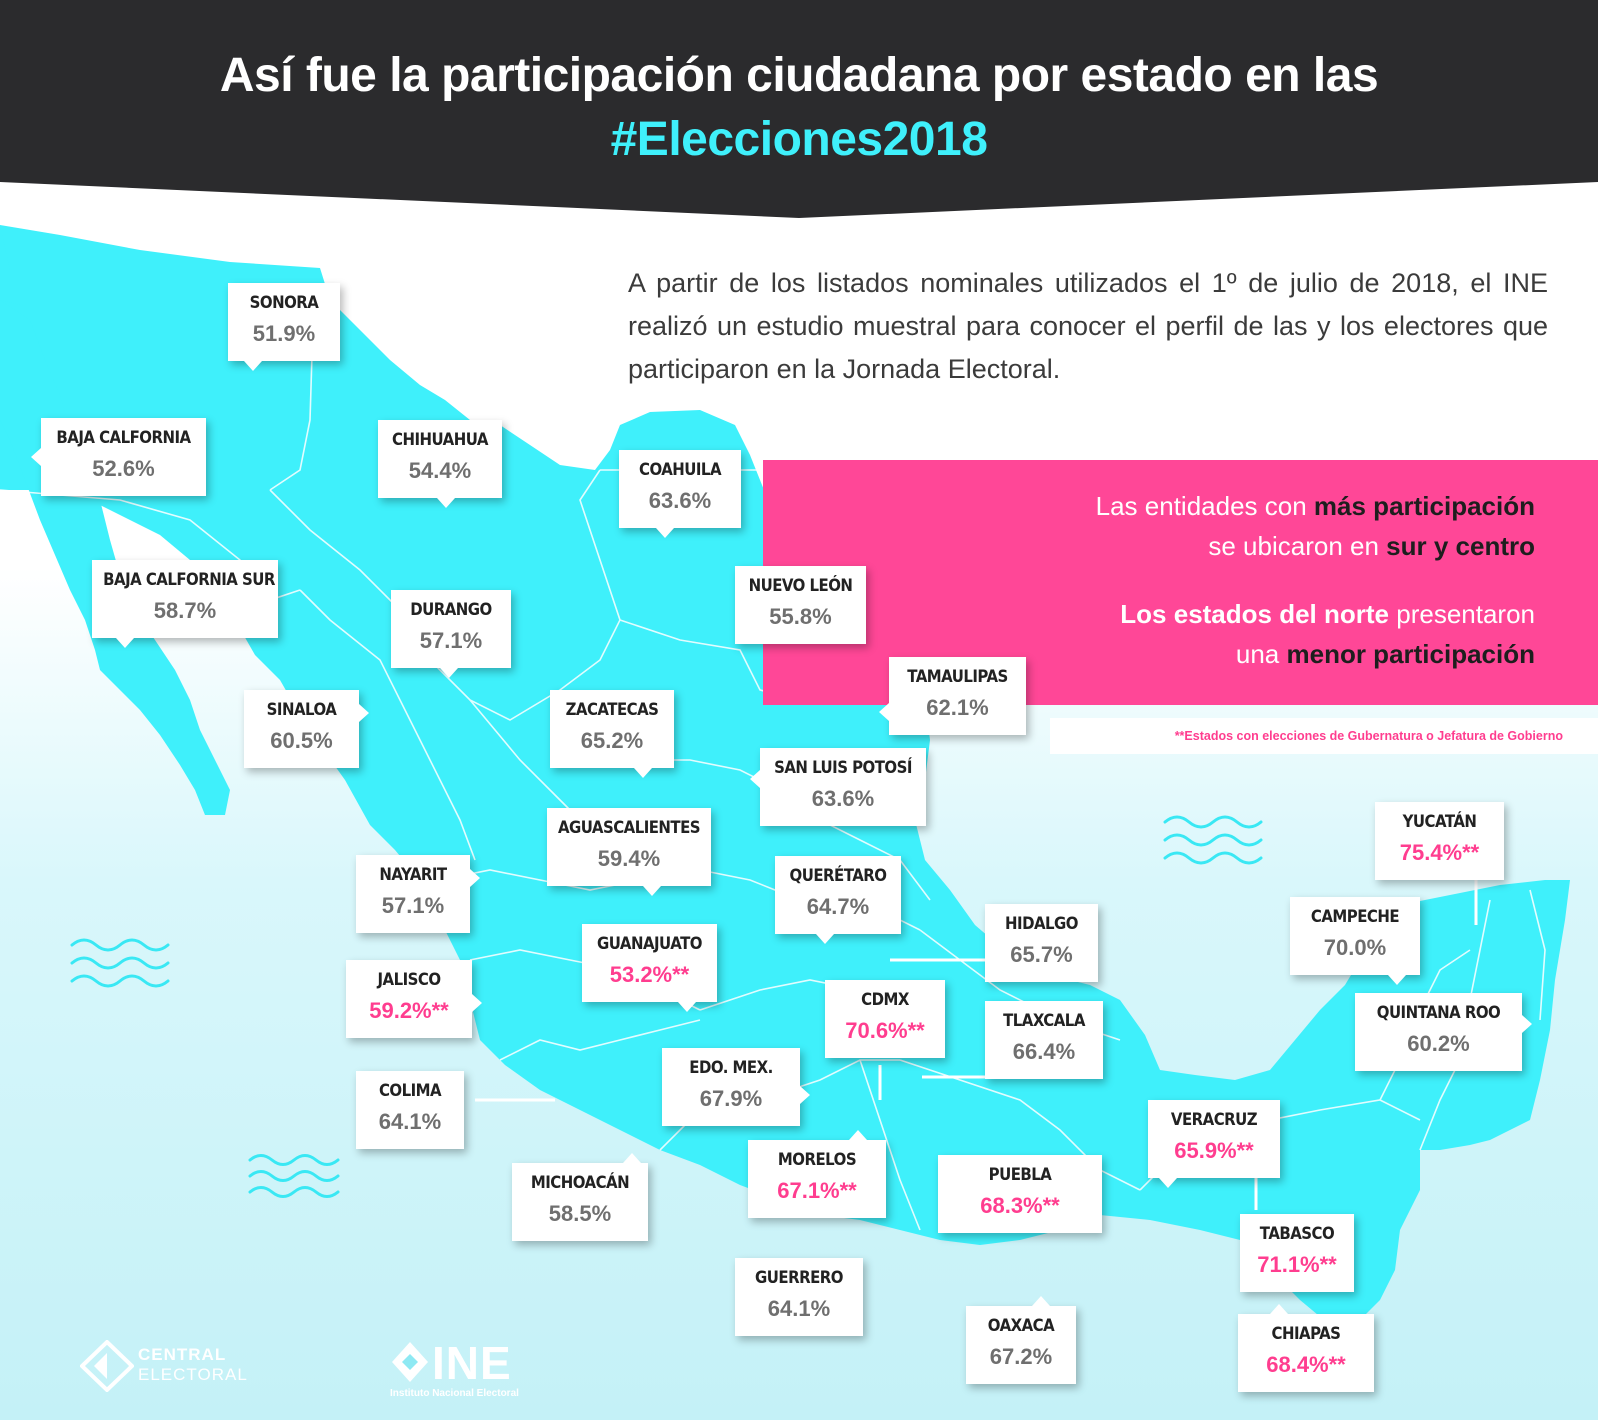 The image size is (1598, 1420). Describe the element at coordinates (1306, 1364) in the screenshot. I see `state-value: 68.4%**` at that location.